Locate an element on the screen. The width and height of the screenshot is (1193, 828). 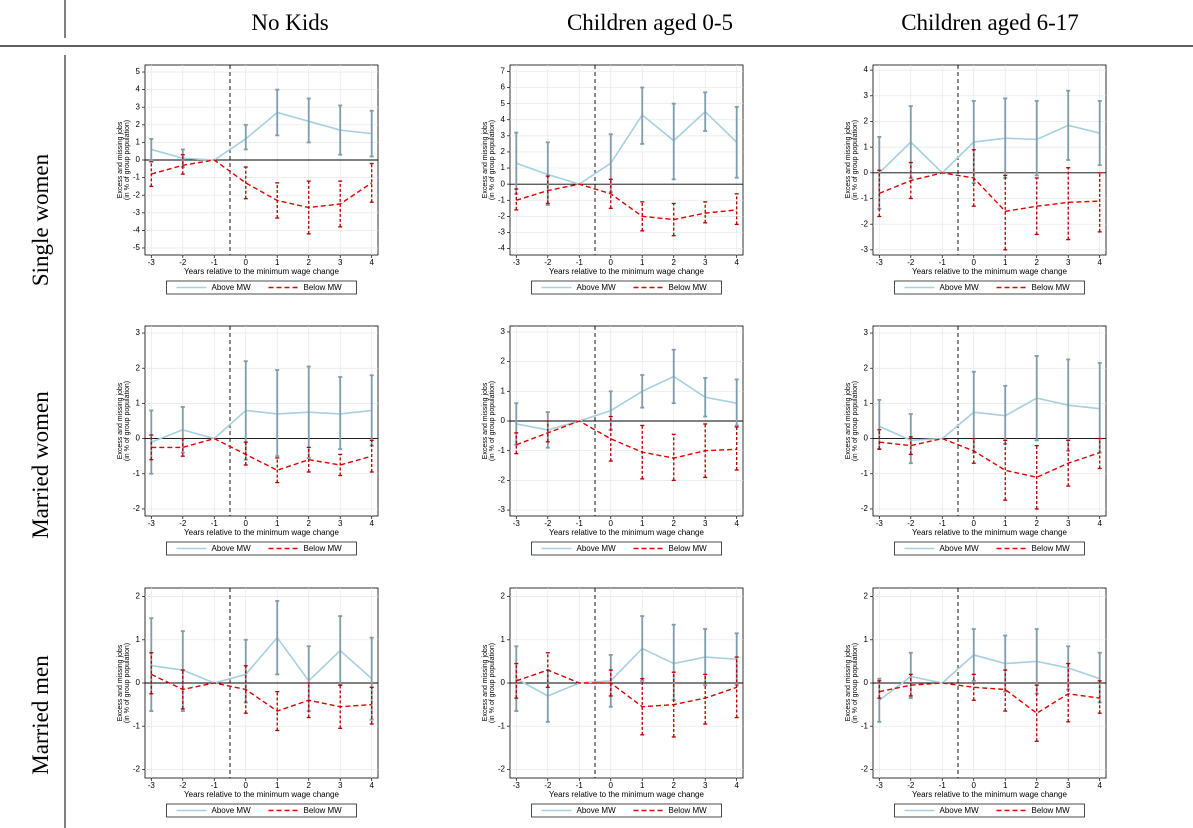
y-tick-label: 2 is located at coordinates (138, 367).